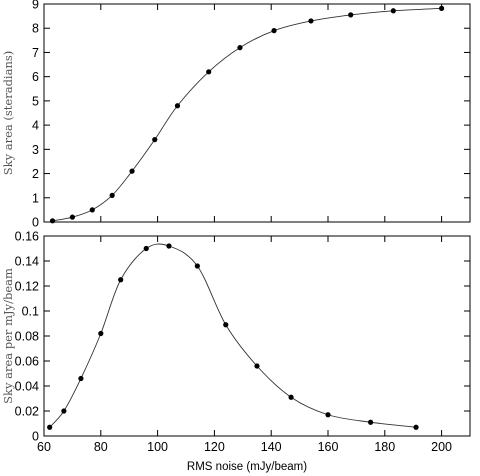 The width and height of the screenshot is (480, 476). What do you see at coordinates (214, 447) in the screenshot?
I see `x-tick-label: 120` at bounding box center [214, 447].